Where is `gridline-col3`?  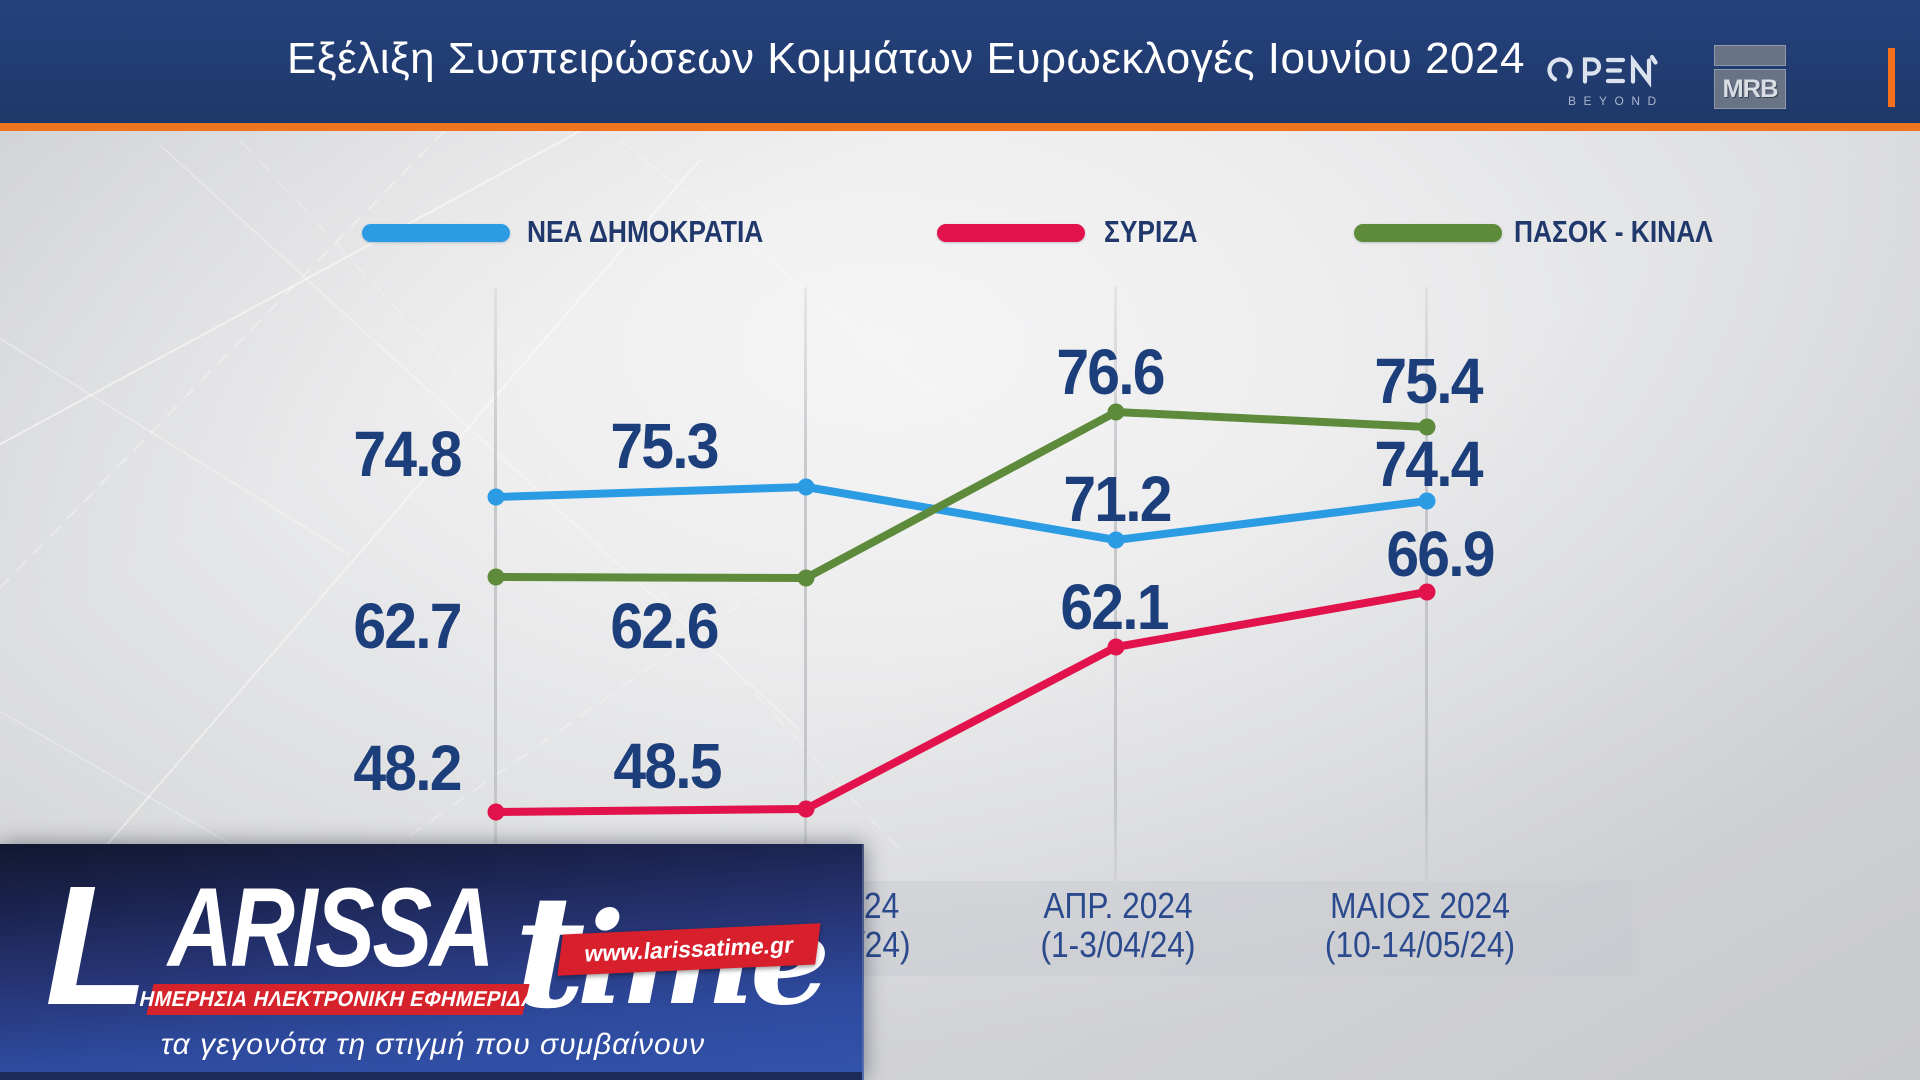 gridline-col3 is located at coordinates (1115, 584).